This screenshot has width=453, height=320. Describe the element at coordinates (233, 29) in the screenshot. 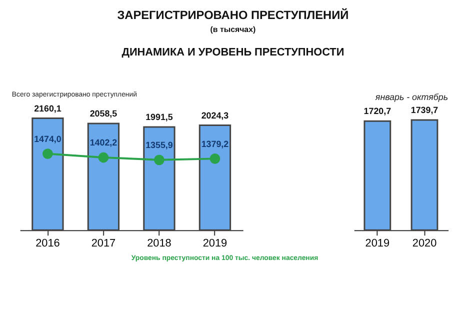

I see `chart-subtitle: (в тысячах)` at that location.